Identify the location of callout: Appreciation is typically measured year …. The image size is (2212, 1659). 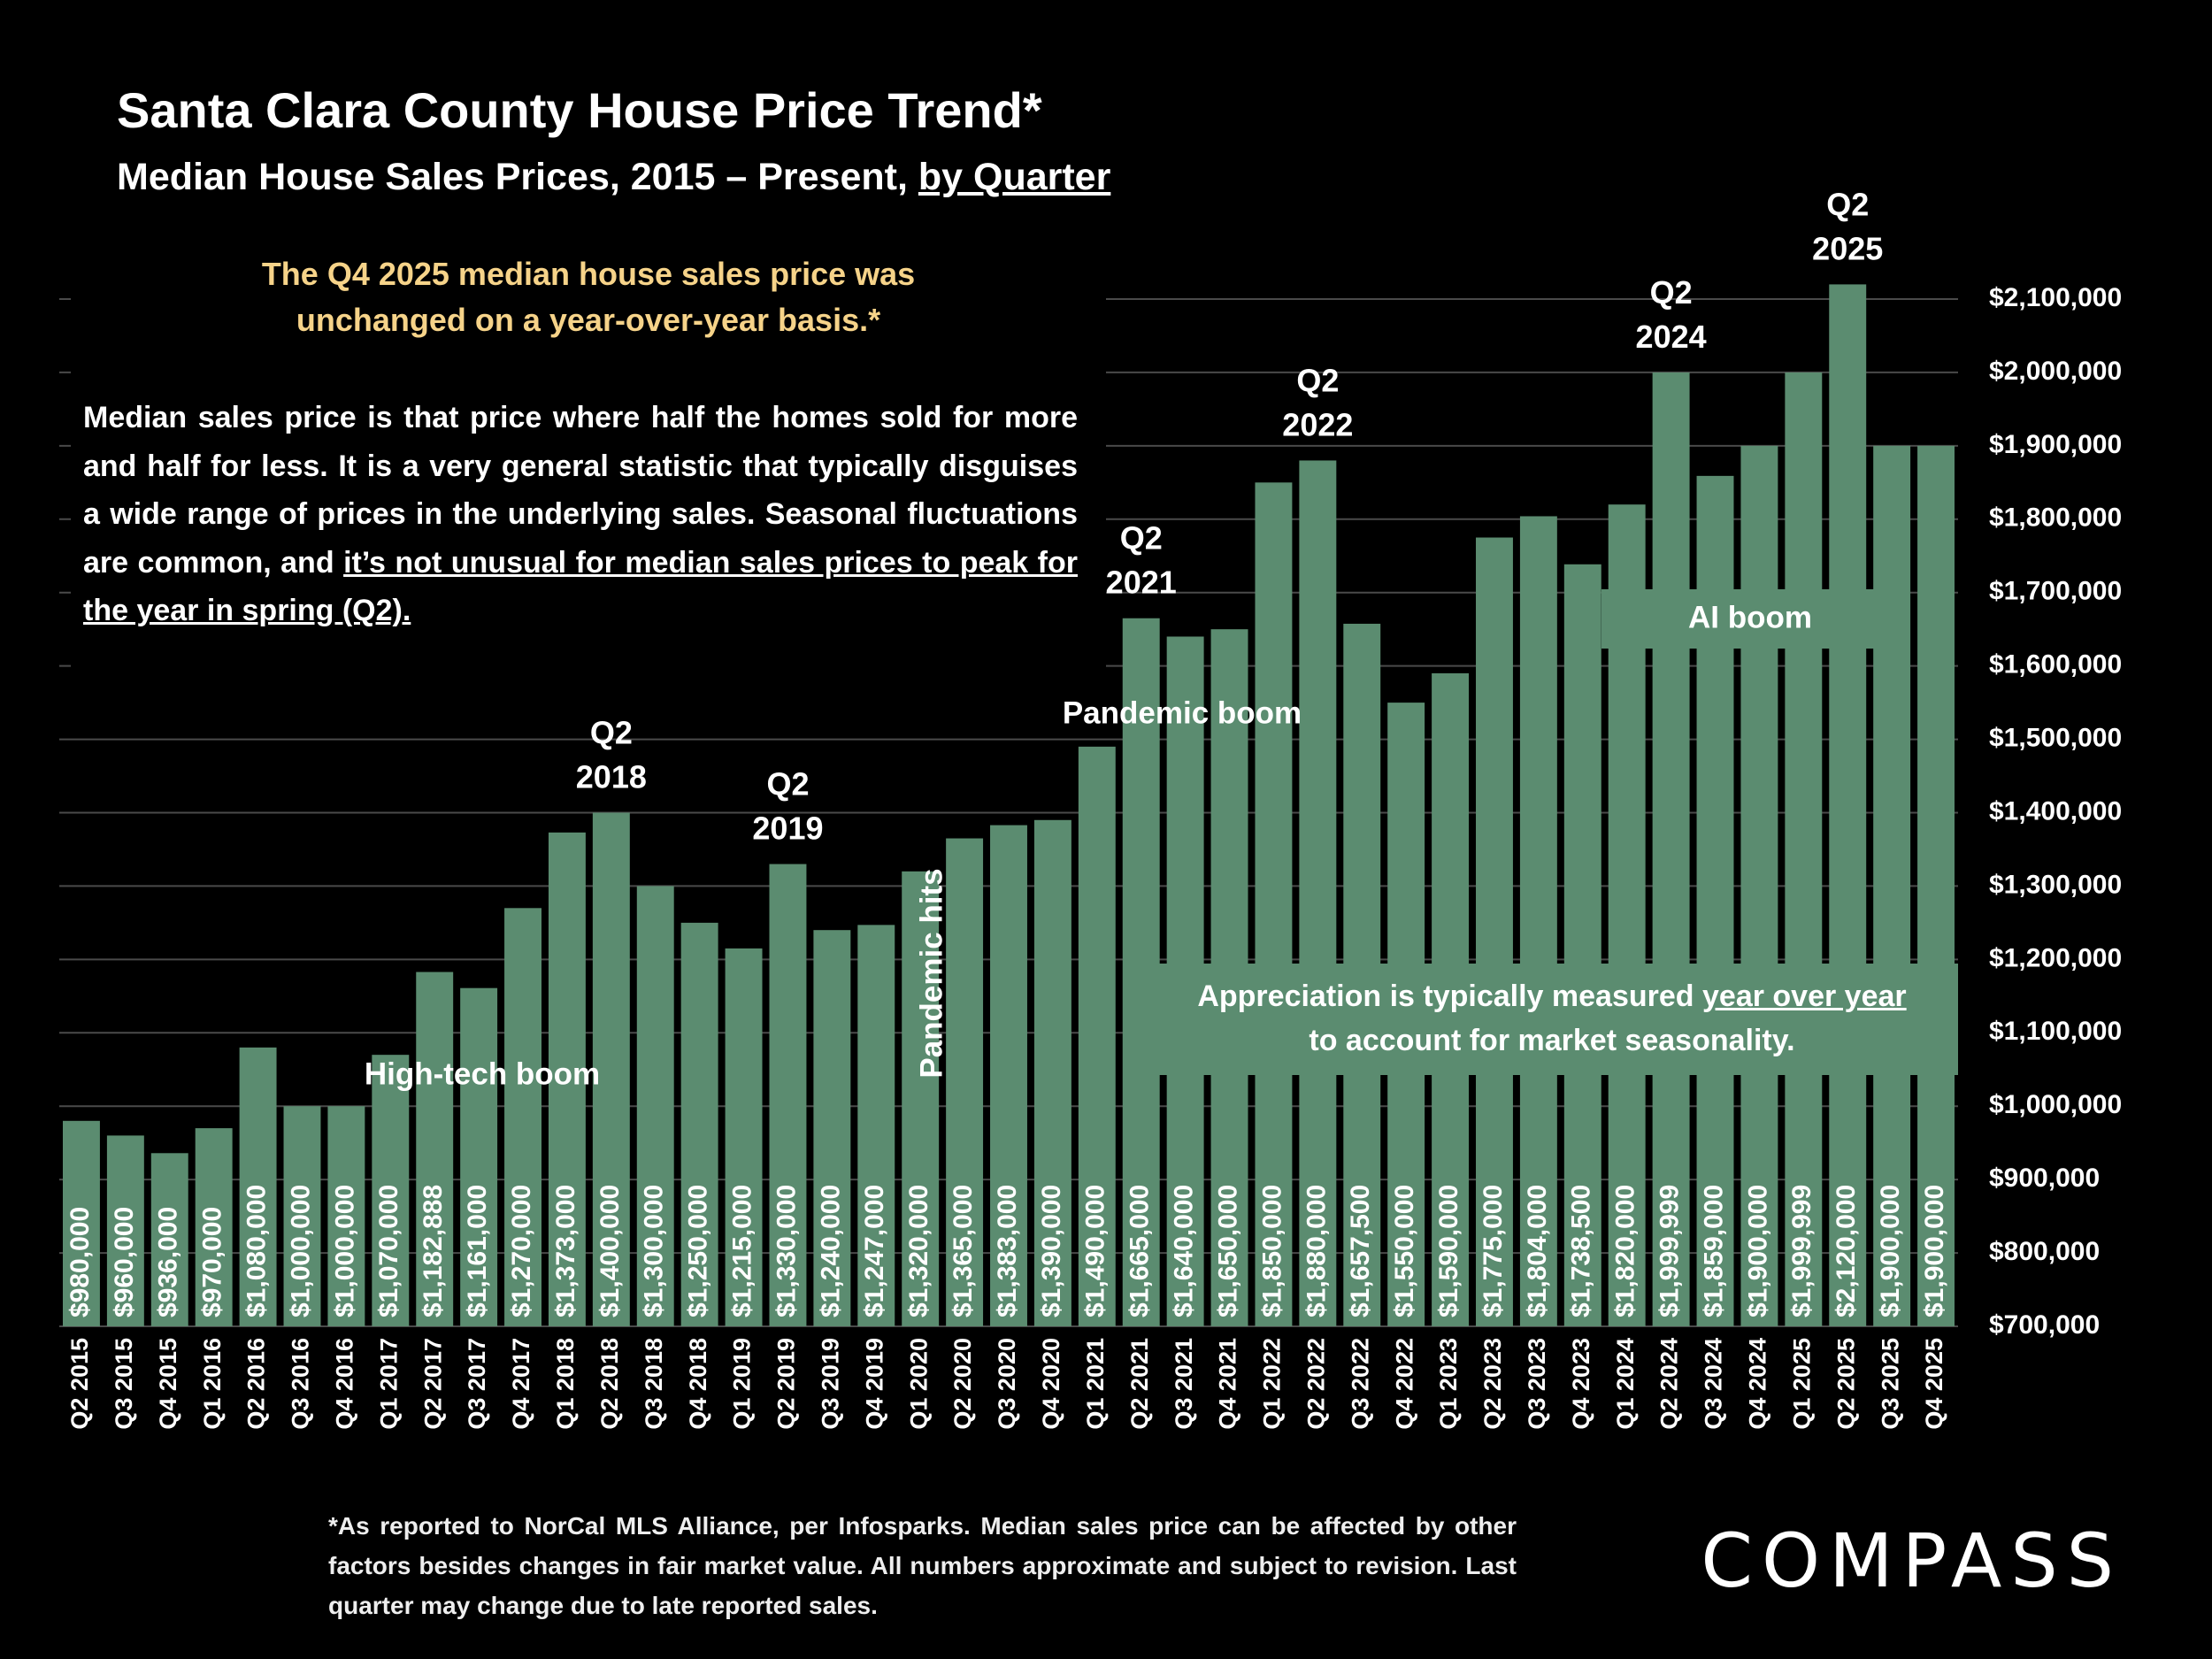
(1552, 1019).